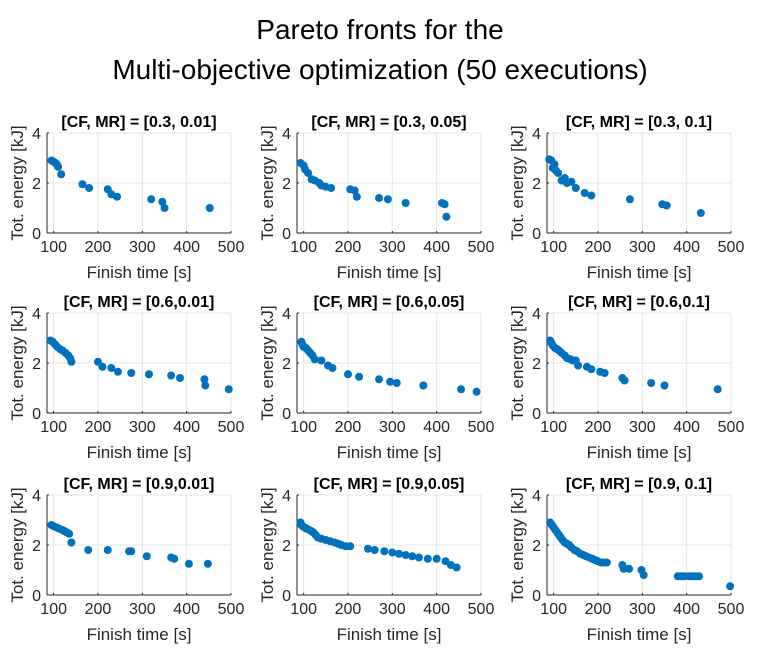 The image size is (760, 649). I want to click on subplot-title: [CF, MR] = [0.3, 0.01], so click(138, 122).